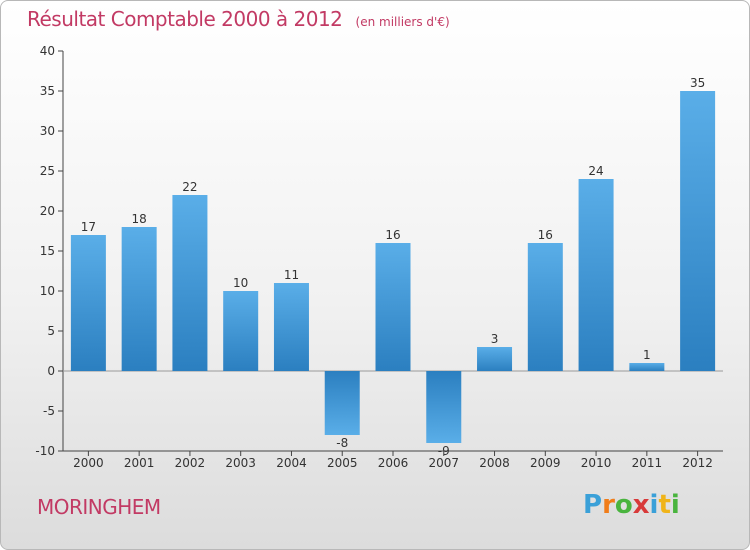 This screenshot has width=750, height=550. Describe the element at coordinates (47, 51) in the screenshot. I see `y-tick-label: 40` at that location.